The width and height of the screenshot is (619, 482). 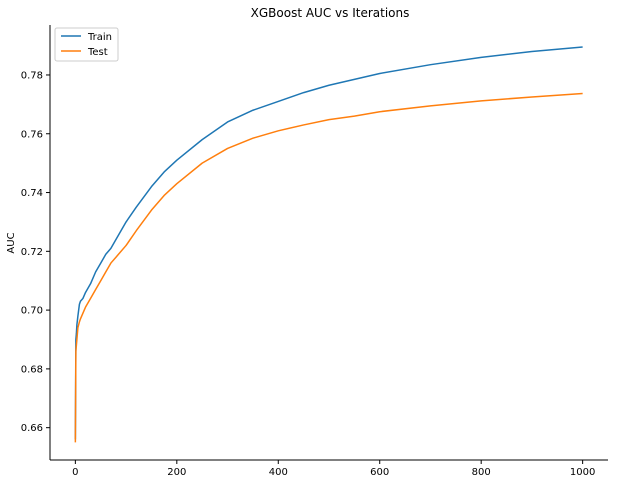 What do you see at coordinates (11, 242) in the screenshot?
I see `y-axis-label: AUC` at bounding box center [11, 242].